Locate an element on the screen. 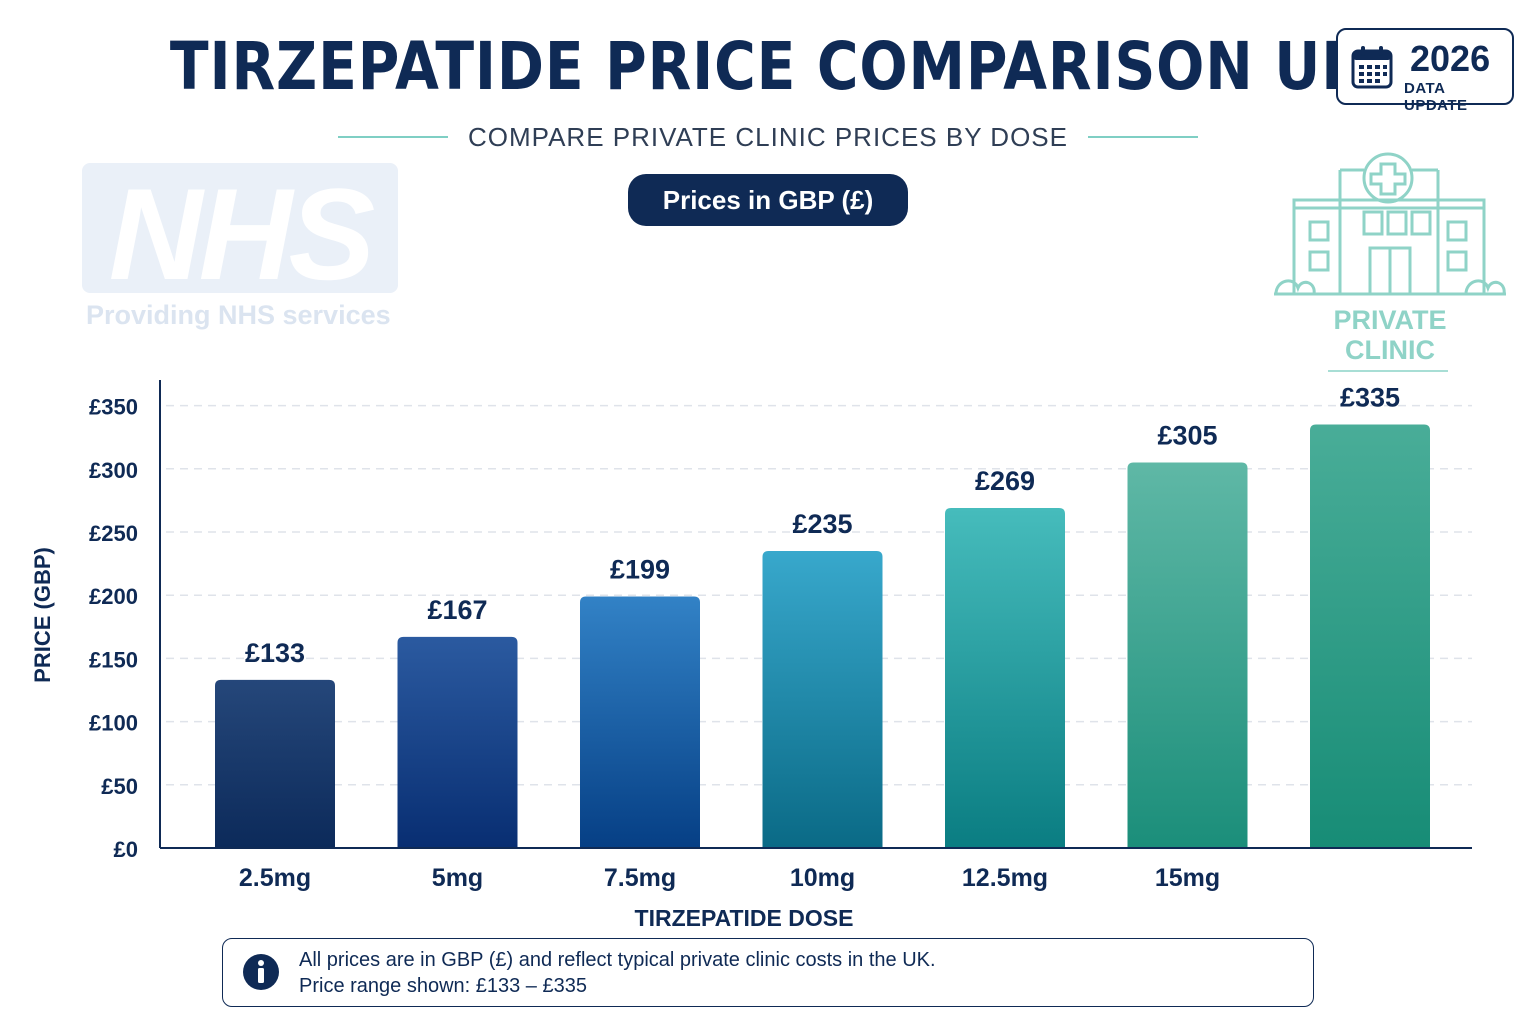 Image resolution: width=1536 pixels, height=1024 pixels. y-tick-label: £100 is located at coordinates (113, 723).